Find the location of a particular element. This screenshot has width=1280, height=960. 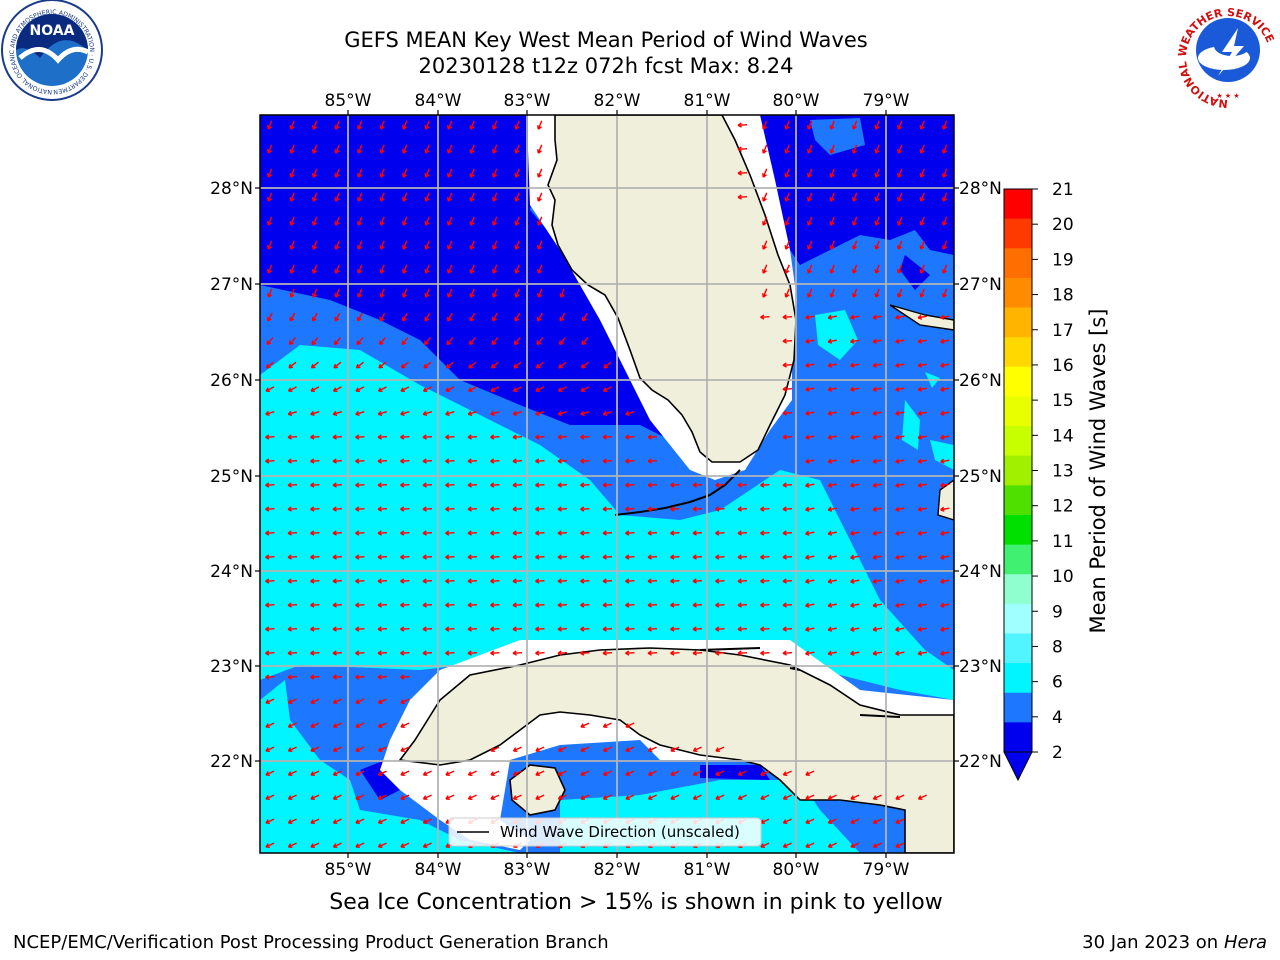

colorbar-tick-label: 19 is located at coordinates (1063, 260).